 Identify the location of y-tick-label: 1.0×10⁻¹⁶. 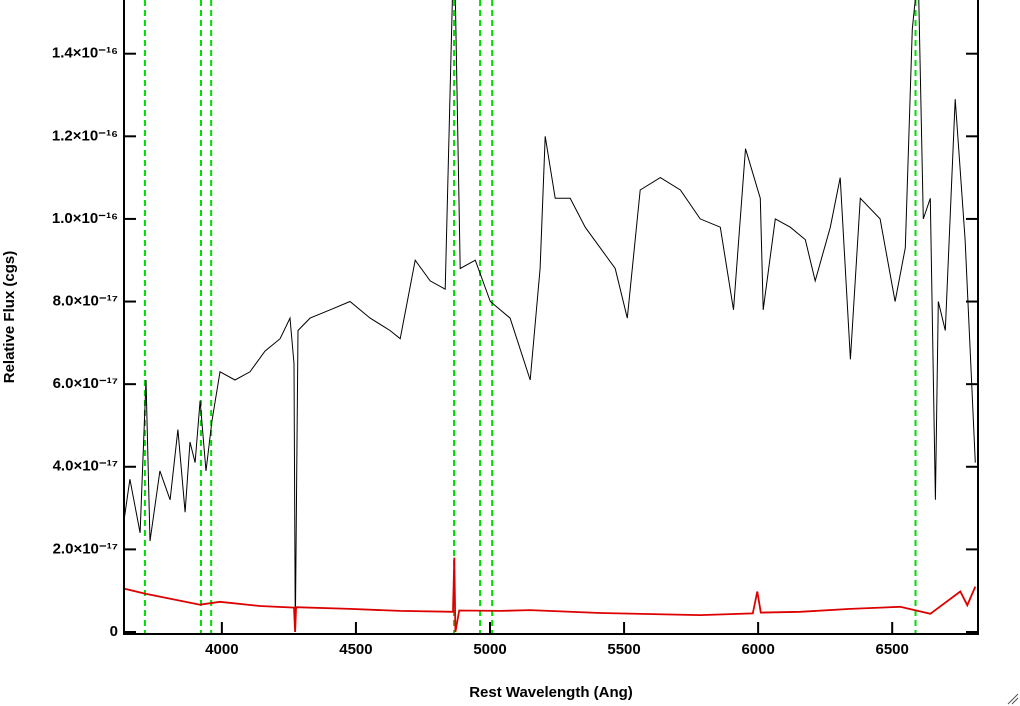
(85, 218).